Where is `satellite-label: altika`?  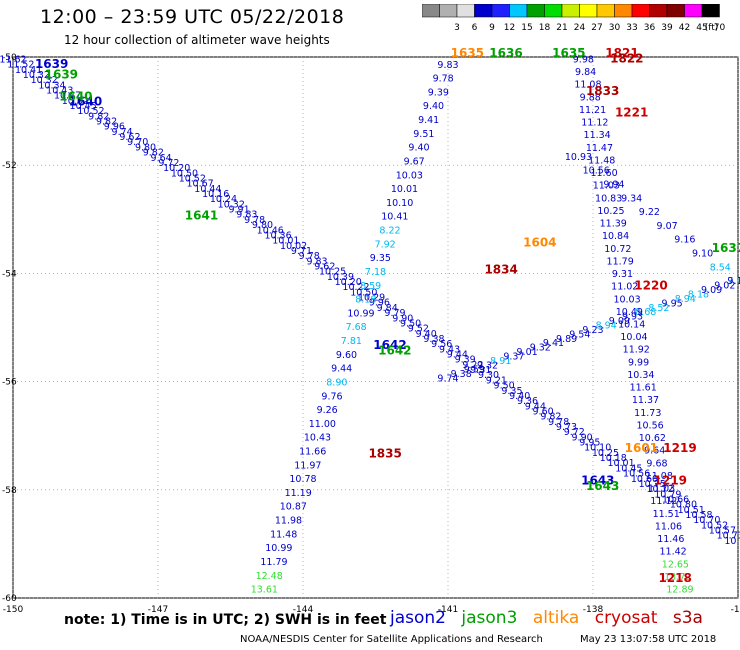 satellite-label: altika is located at coordinates (556, 618).